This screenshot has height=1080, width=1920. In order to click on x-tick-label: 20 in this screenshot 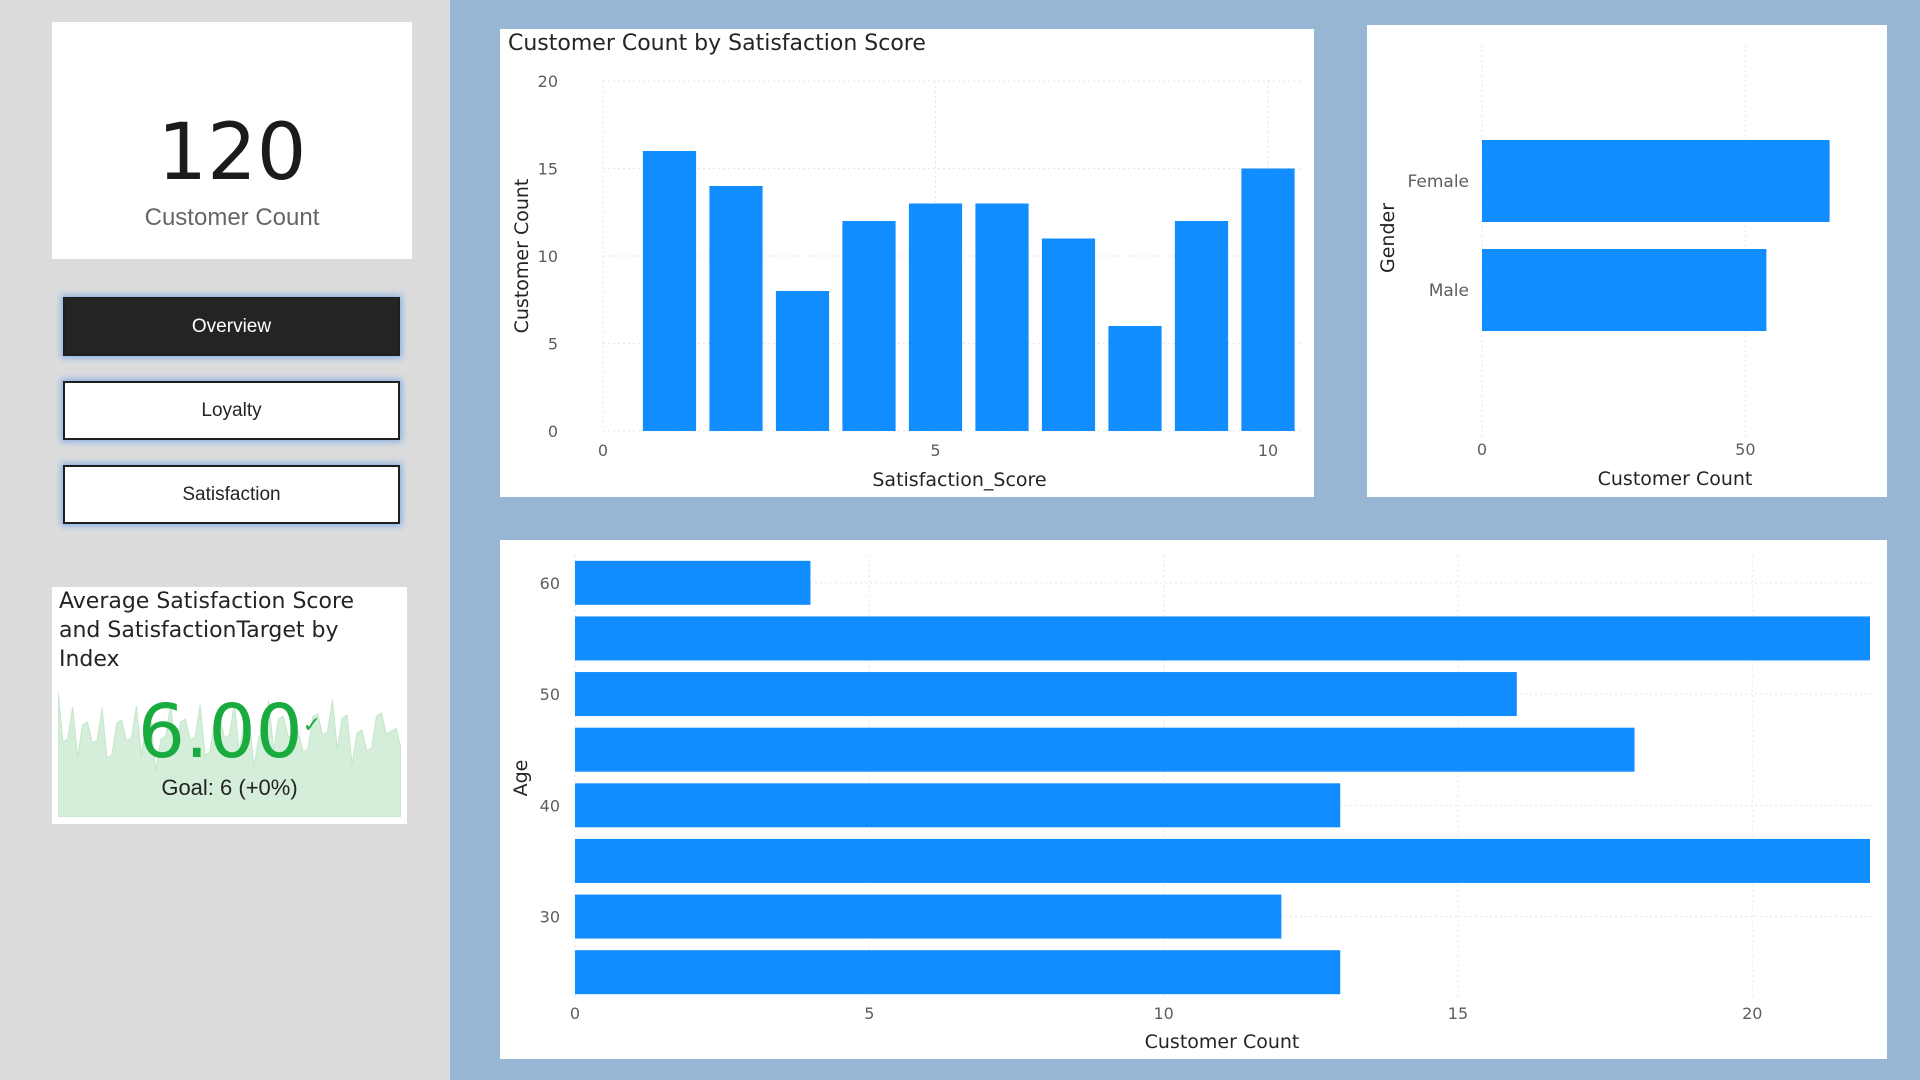, I will do `click(1752, 1013)`.